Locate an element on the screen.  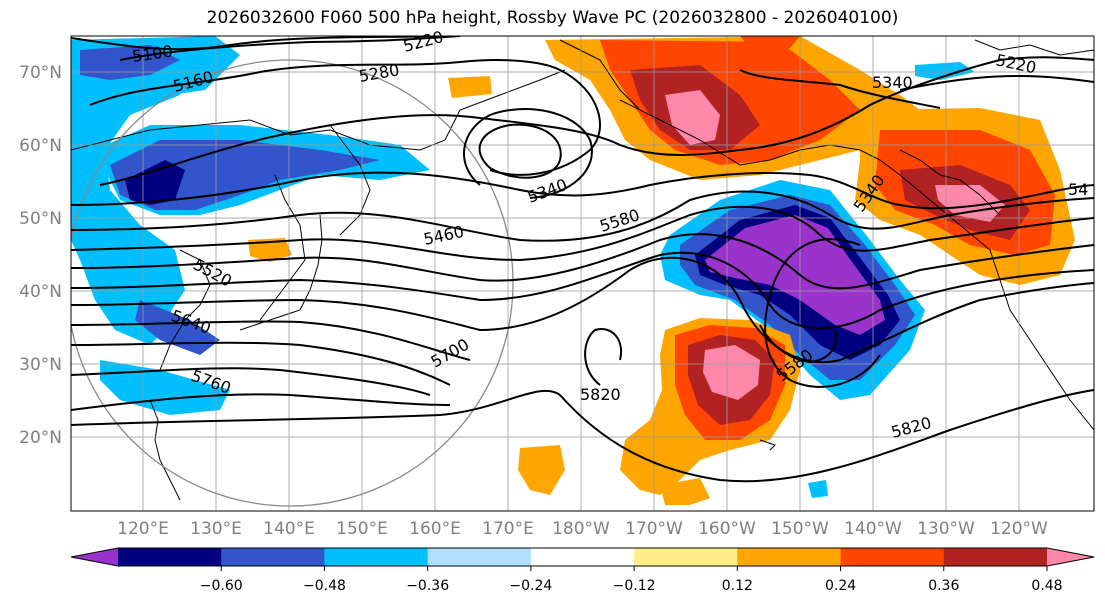
contour-label: 5340 is located at coordinates (892, 82).